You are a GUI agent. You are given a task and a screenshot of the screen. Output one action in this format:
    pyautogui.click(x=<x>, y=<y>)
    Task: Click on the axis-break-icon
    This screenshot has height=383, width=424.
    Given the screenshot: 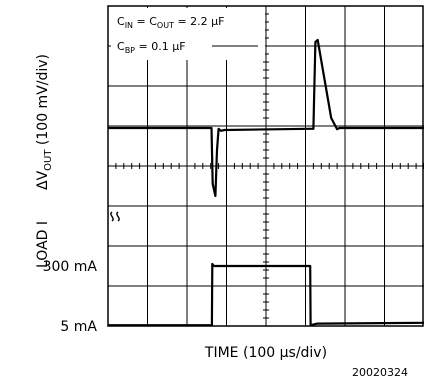 What is the action you would take?
    pyautogui.click(x=115, y=216)
    